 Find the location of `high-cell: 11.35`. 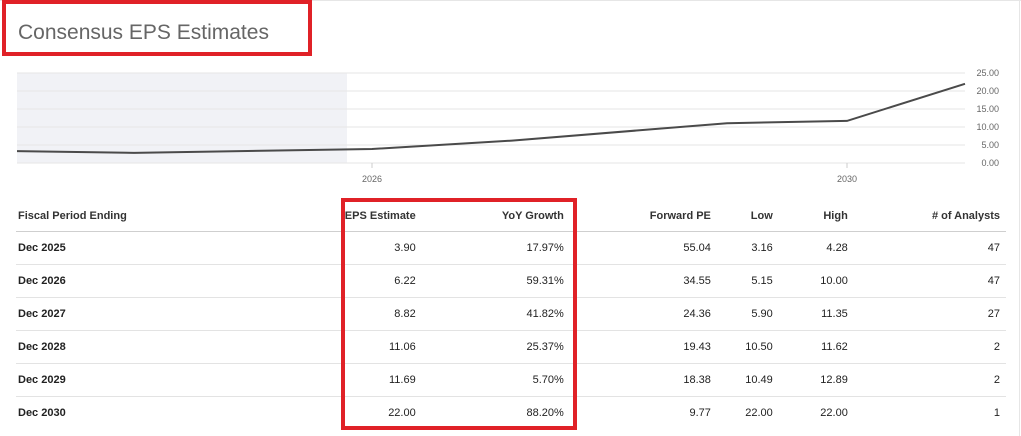

high-cell: 11.35 is located at coordinates (816, 314).